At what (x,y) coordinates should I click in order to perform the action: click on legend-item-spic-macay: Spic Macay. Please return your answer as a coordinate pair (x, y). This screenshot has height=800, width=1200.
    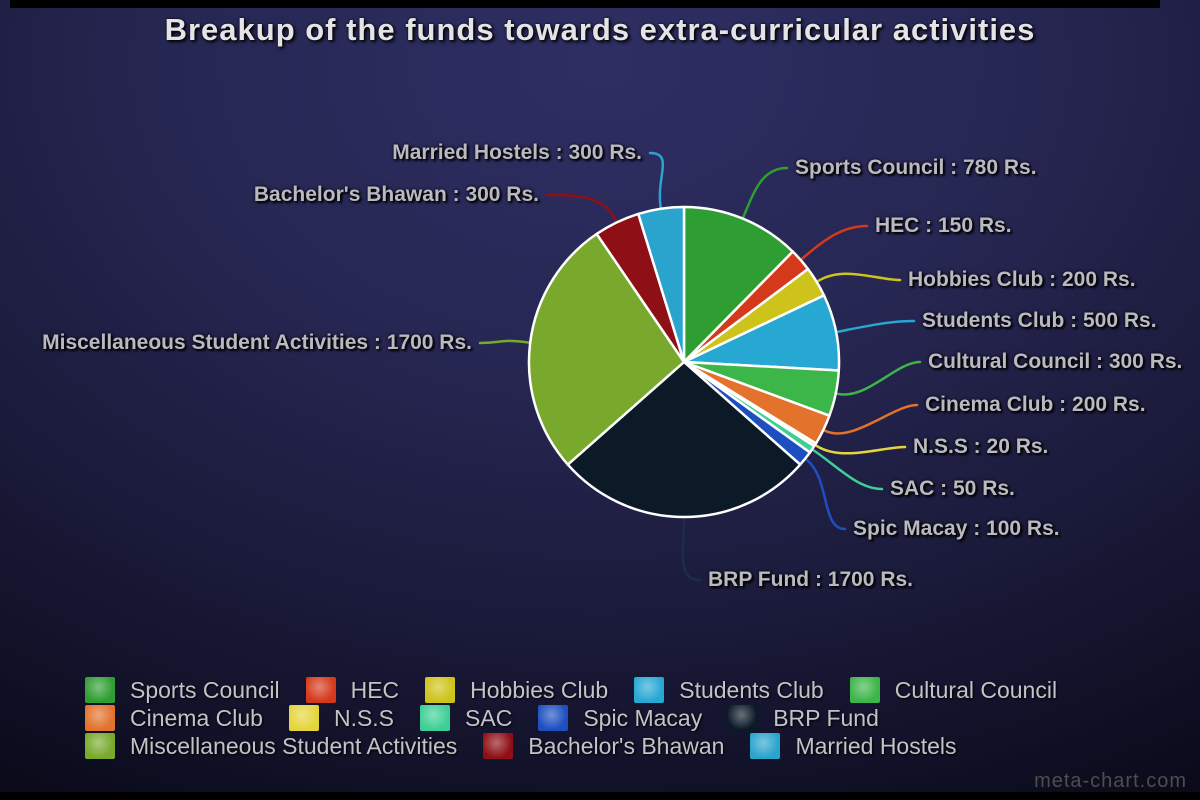
    Looking at the image, I should click on (620, 718).